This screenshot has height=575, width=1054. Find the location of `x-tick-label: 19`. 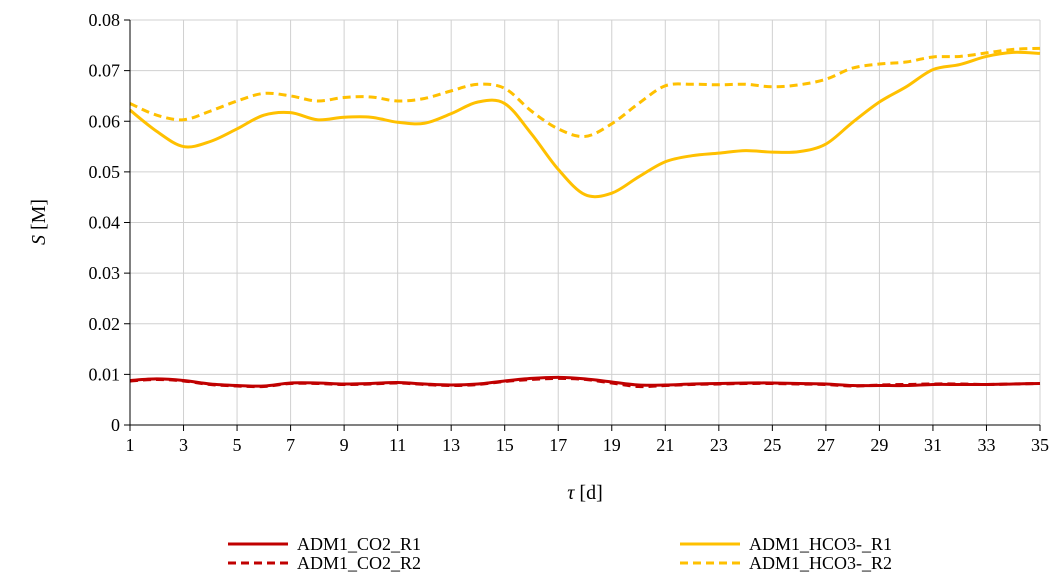

x-tick-label: 19 is located at coordinates (612, 445).